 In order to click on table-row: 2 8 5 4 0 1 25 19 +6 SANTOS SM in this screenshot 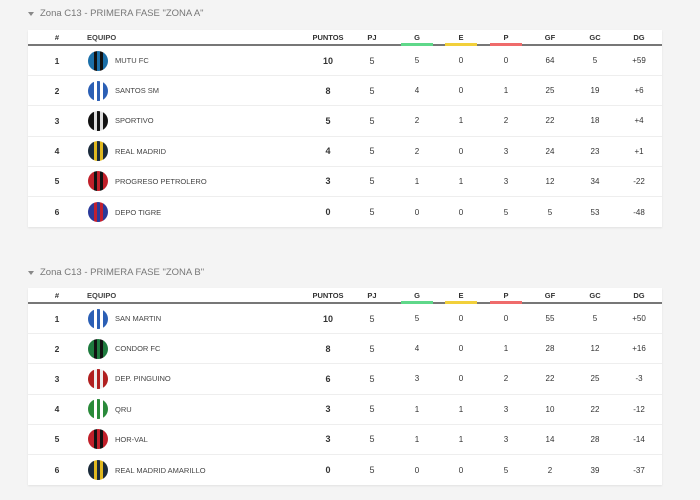, I will do `click(345, 91)`.